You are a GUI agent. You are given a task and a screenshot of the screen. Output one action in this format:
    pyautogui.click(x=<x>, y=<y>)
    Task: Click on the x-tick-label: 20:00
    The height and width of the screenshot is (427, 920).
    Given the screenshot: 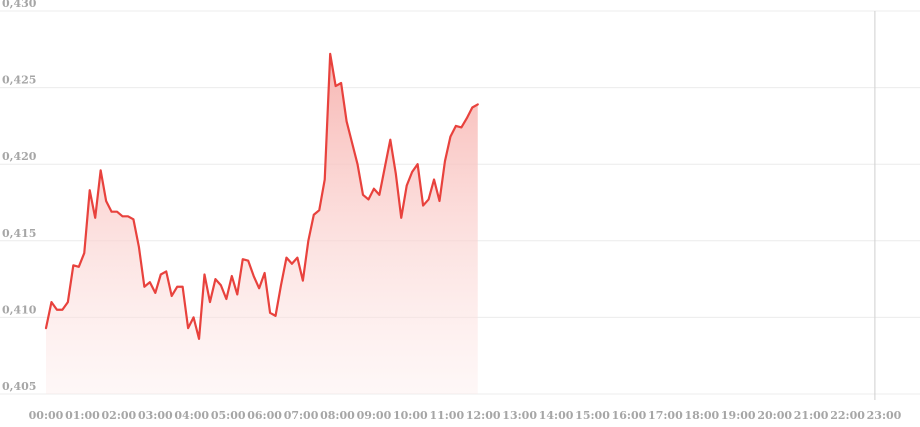 What is the action you would take?
    pyautogui.click(x=774, y=415)
    